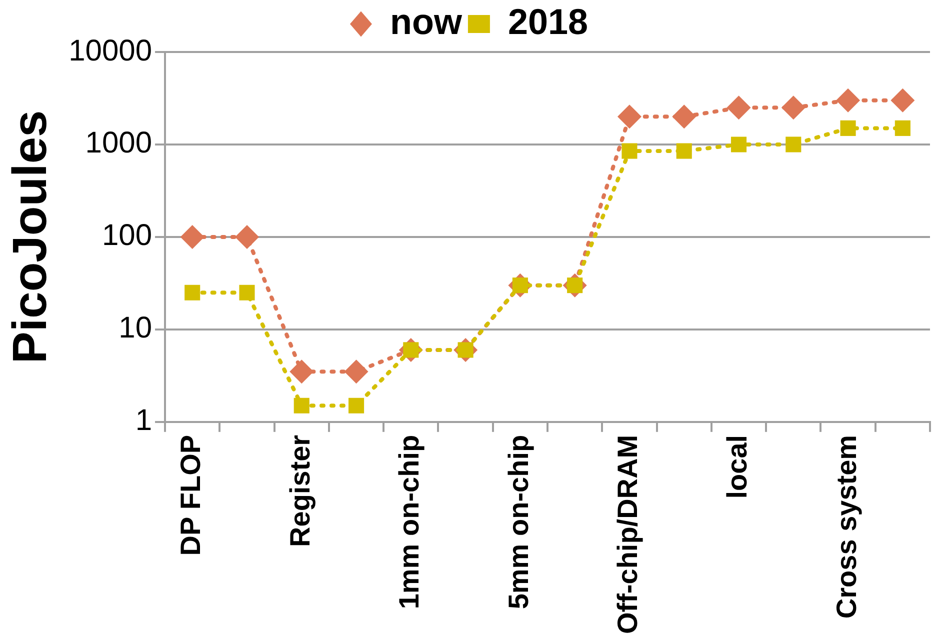 The width and height of the screenshot is (942, 641). I want to click on y-tick-label: 10000, so click(110, 51).